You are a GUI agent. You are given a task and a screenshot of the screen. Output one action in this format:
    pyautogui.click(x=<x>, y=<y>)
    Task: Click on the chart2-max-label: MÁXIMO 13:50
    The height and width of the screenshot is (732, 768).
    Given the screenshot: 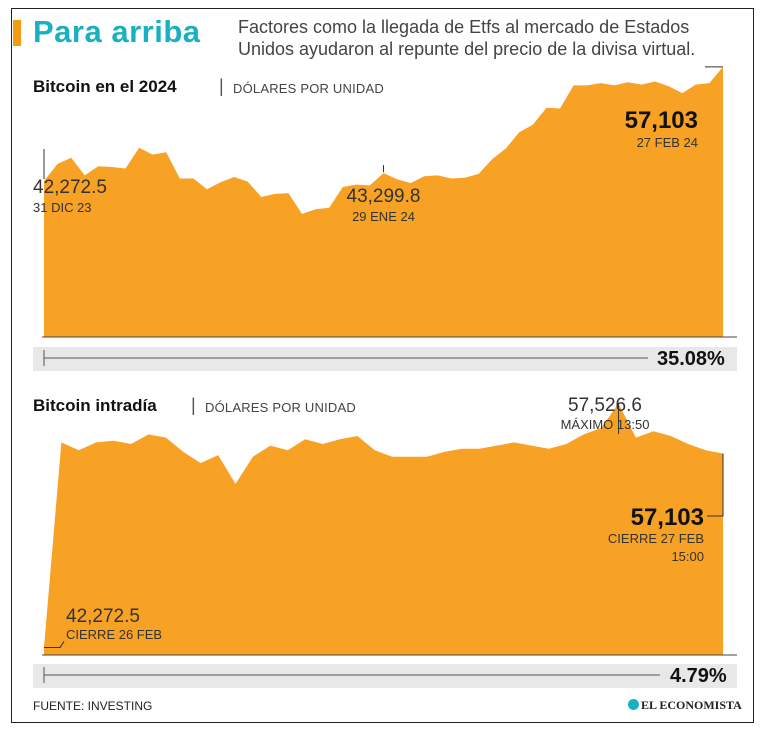 What is the action you would take?
    pyautogui.click(x=605, y=424)
    